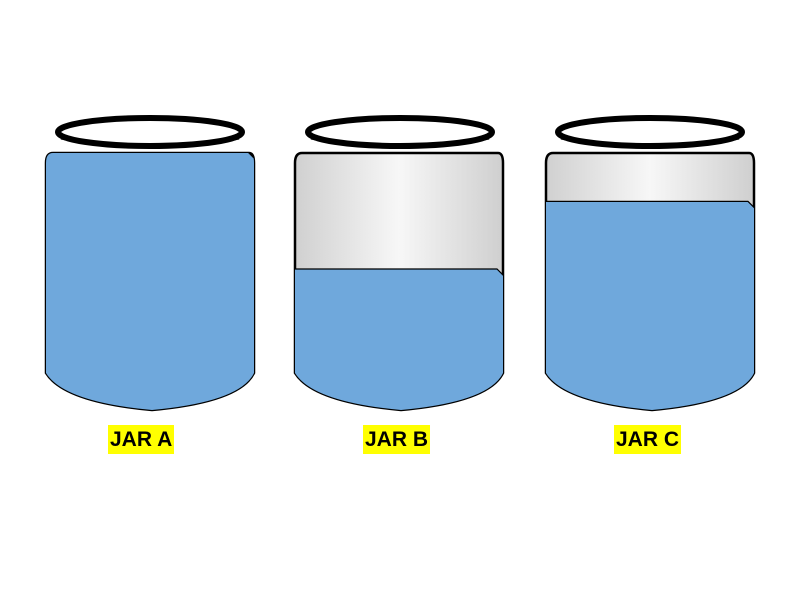 The height and width of the screenshot is (605, 800). I want to click on jar-b-water, so click(399, 339).